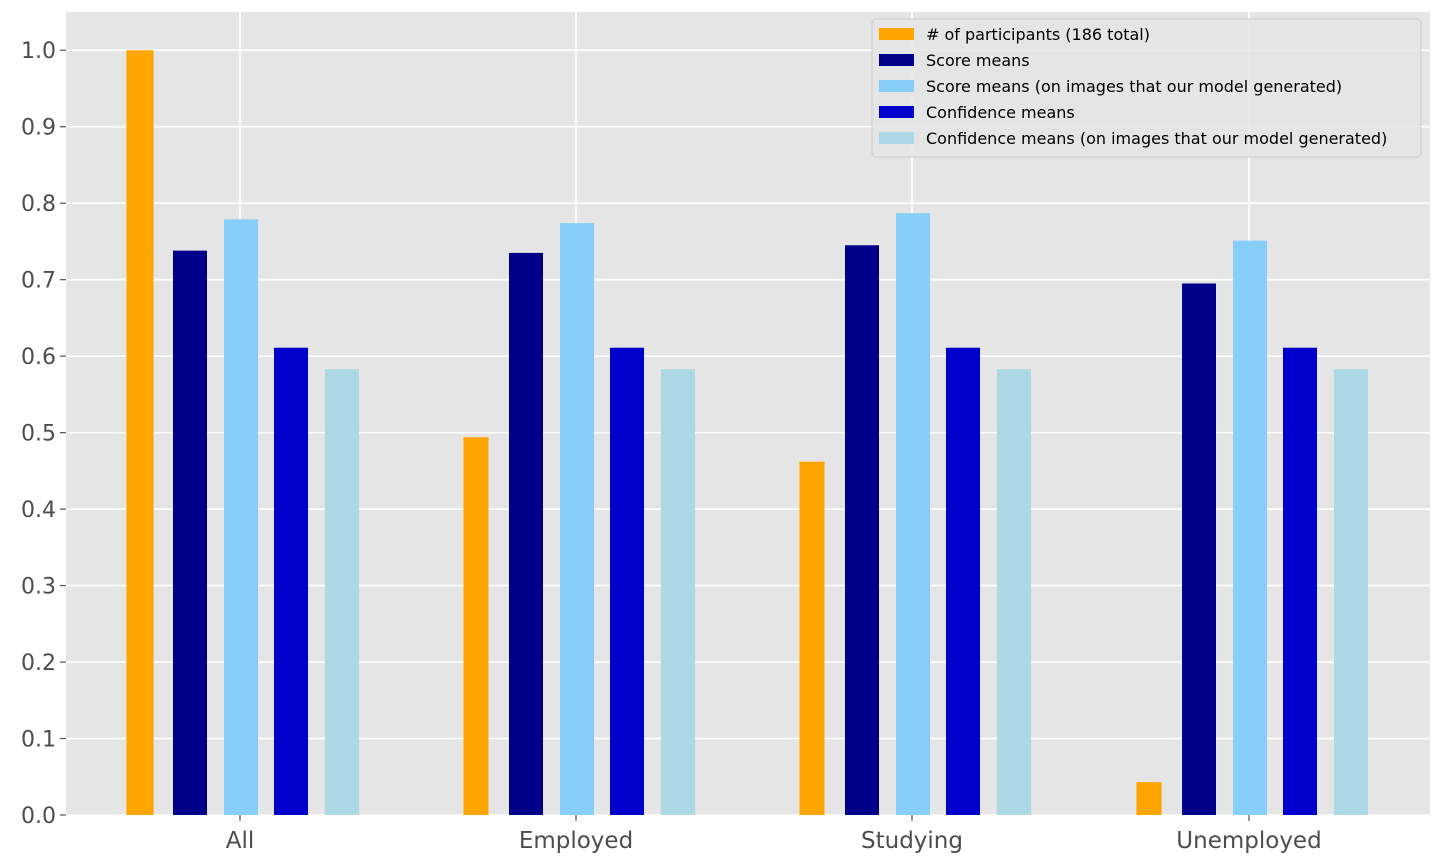 This screenshot has height=864, width=1440. Describe the element at coordinates (978, 60) in the screenshot. I see `legend-label: Score means` at that location.